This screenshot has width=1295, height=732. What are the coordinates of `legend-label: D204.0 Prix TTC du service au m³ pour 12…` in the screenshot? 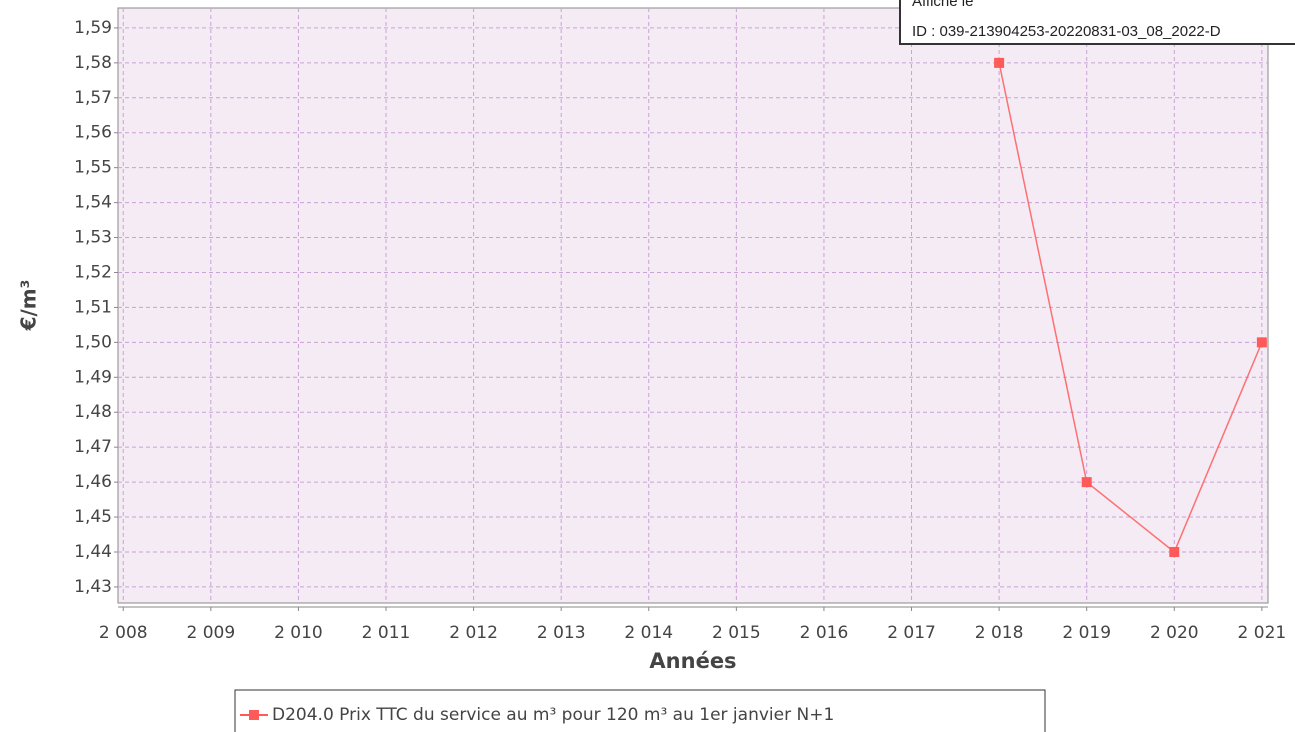 It's located at (553, 715).